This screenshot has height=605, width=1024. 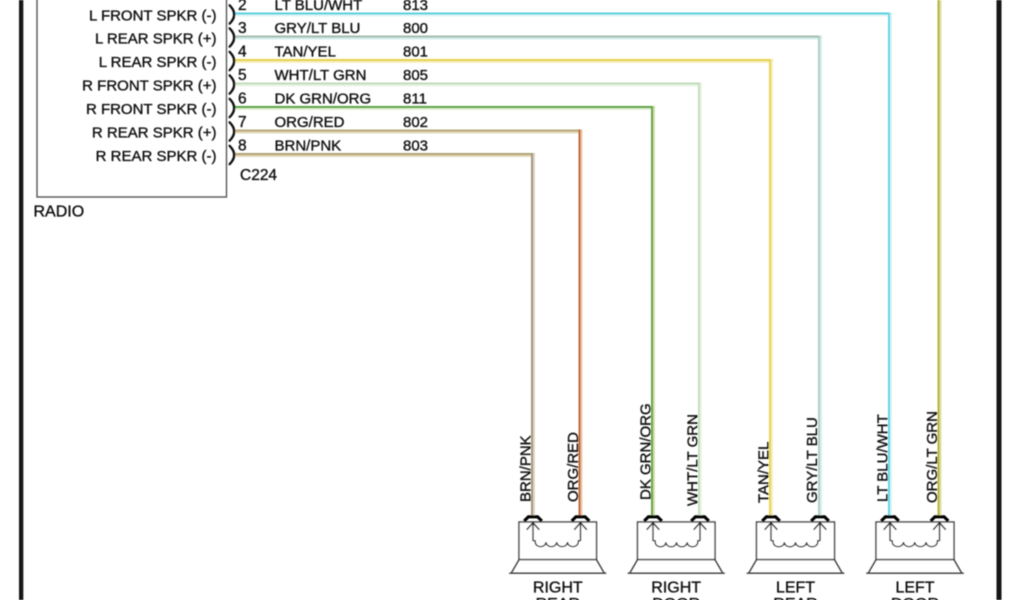 I want to click on svg-text: R REAR SPKR (+), so click(x=154, y=133).